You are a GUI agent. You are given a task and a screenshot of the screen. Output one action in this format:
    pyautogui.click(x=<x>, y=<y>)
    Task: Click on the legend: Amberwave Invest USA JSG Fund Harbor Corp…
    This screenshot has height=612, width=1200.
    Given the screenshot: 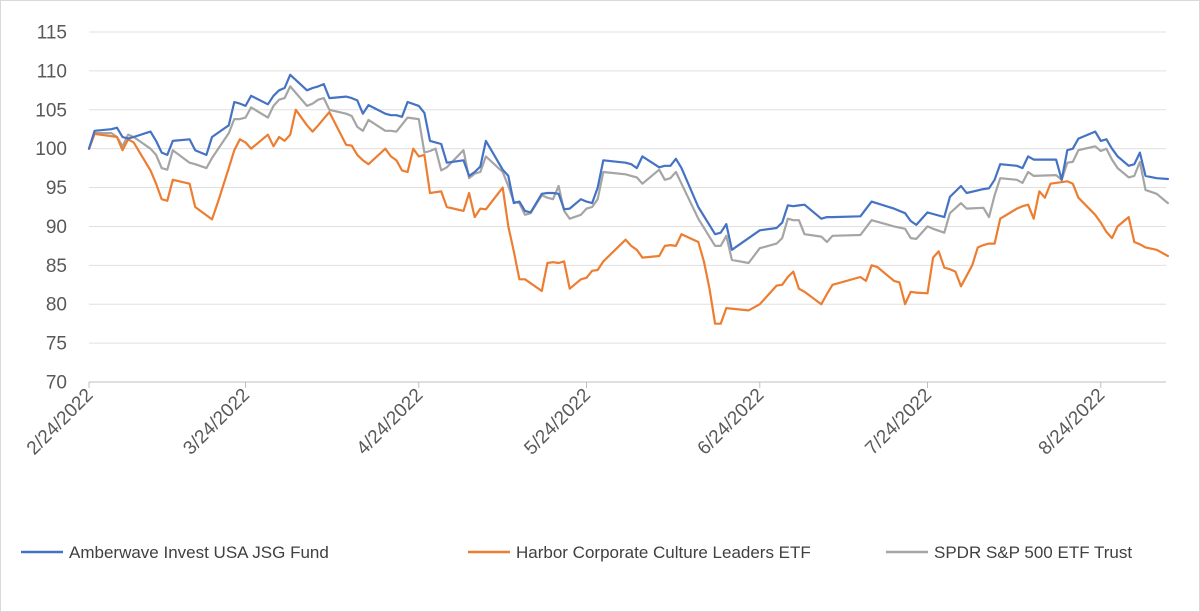 What is the action you would take?
    pyautogui.click(x=576, y=552)
    